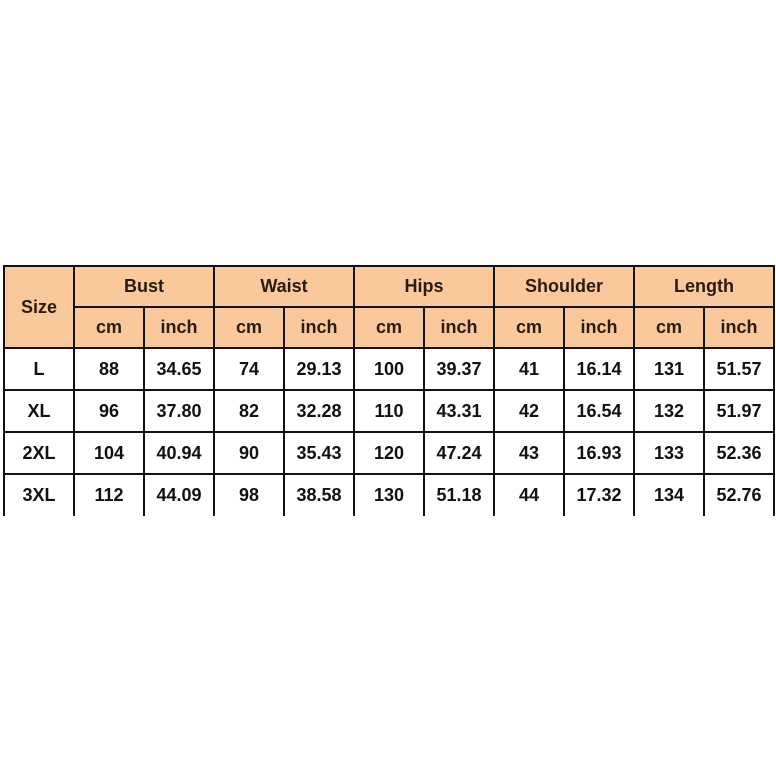 This screenshot has height=776, width=776. What do you see at coordinates (39, 411) in the screenshot?
I see `size-cell: XL` at bounding box center [39, 411].